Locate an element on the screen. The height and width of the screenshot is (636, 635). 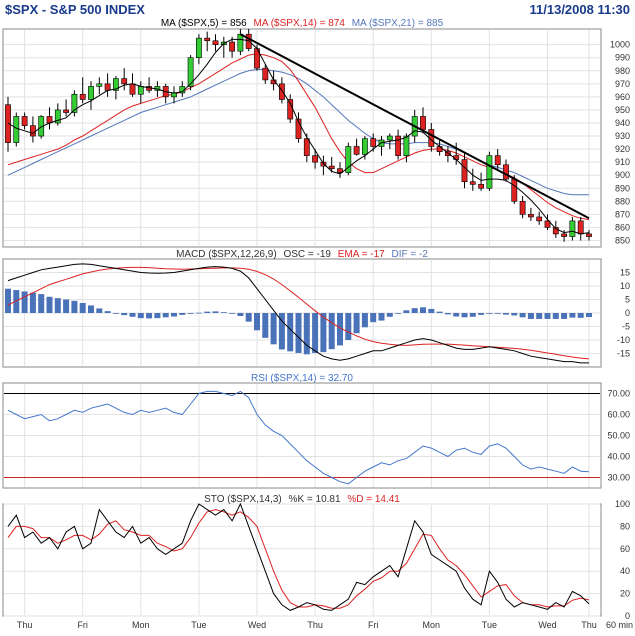
x-tick-label: Thu is located at coordinates (25, 625).